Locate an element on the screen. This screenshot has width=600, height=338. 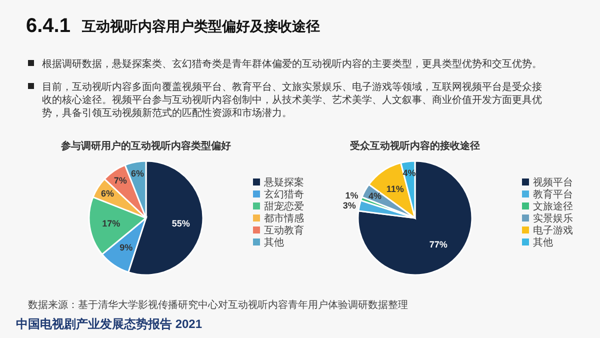
data-label: 4% is located at coordinates (375, 196).